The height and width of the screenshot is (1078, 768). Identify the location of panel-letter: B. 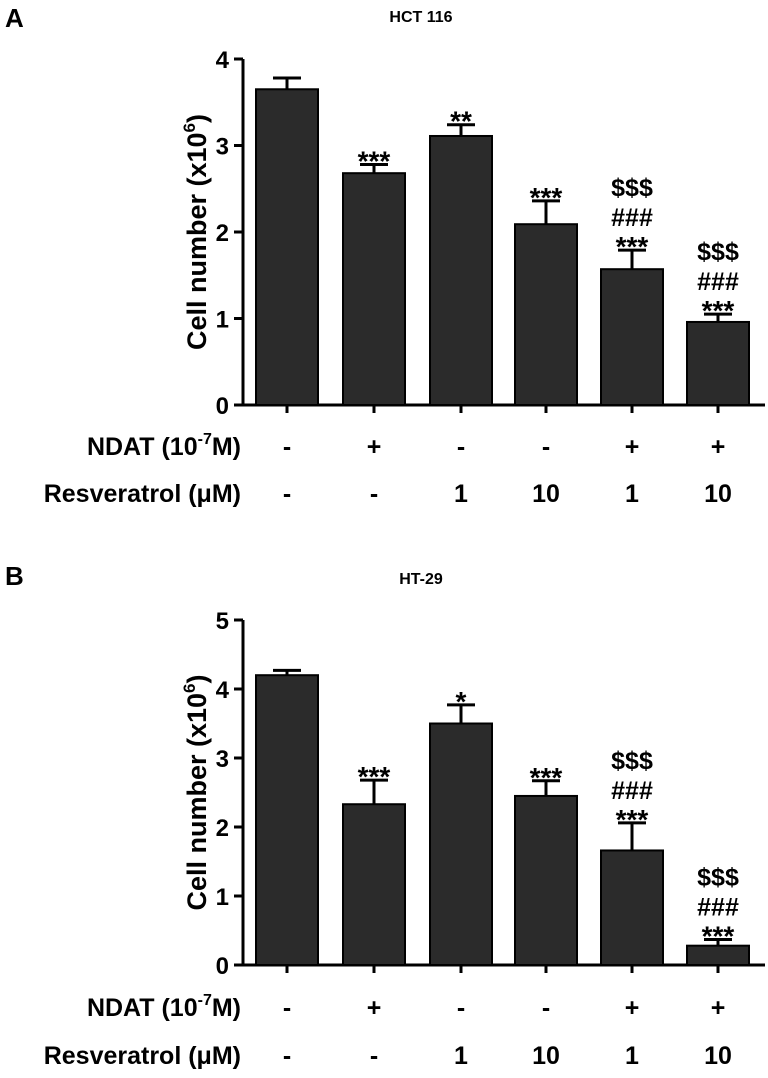
(14, 576).